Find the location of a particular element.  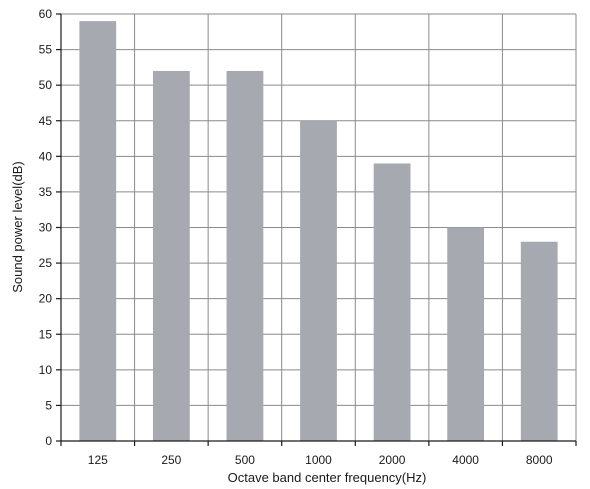

x-tick-label: 4000 is located at coordinates (465, 460).